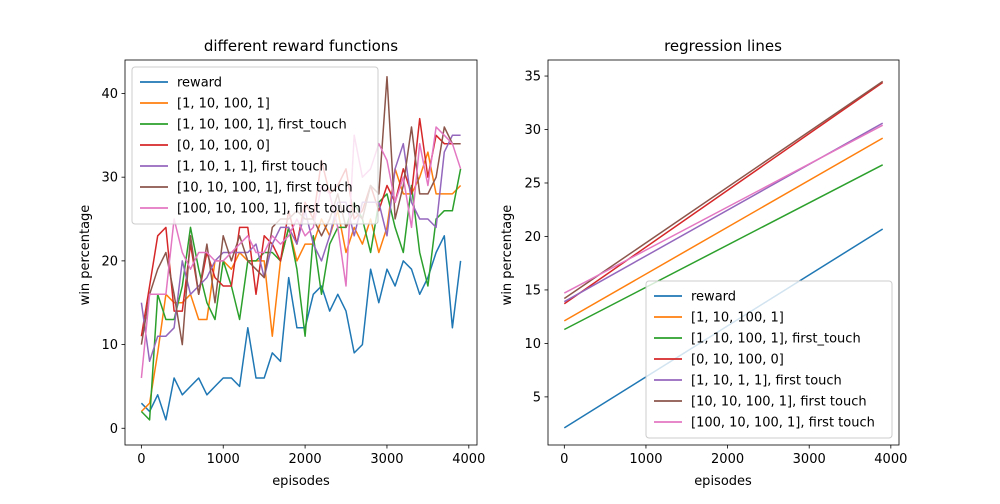 The width and height of the screenshot is (1000, 504). I want to click on left-y-tick-label-4: 40, so click(109, 94).